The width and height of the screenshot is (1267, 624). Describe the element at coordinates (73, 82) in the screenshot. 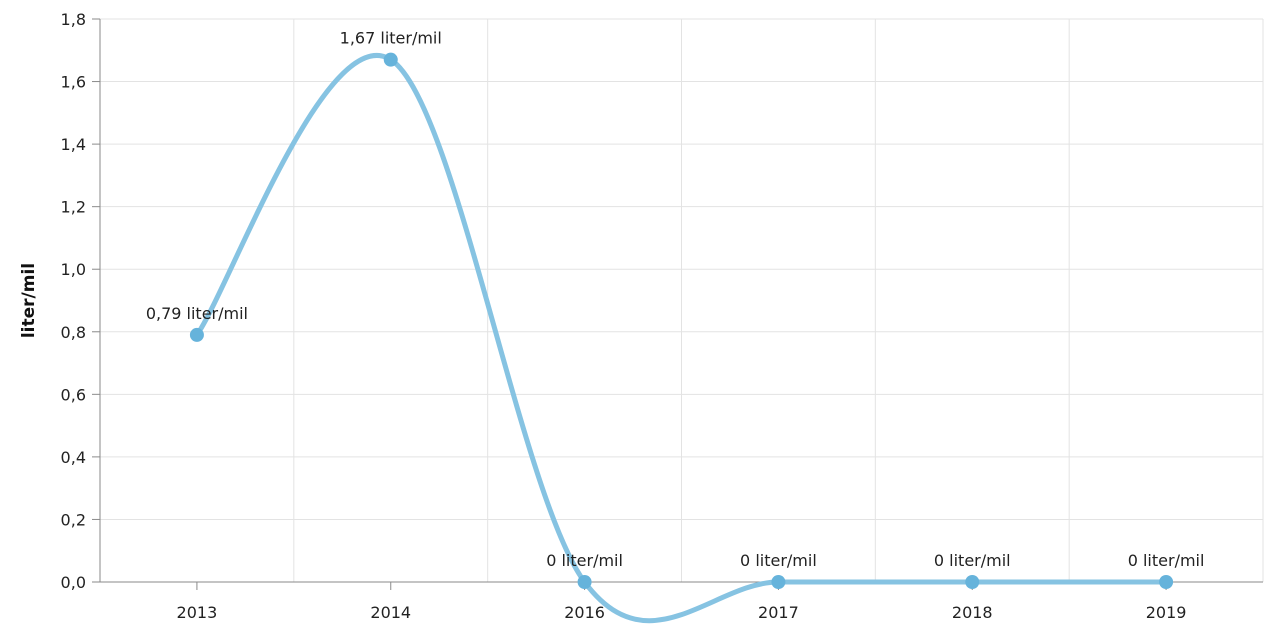

I see `y-tick-label: 1,6` at that location.